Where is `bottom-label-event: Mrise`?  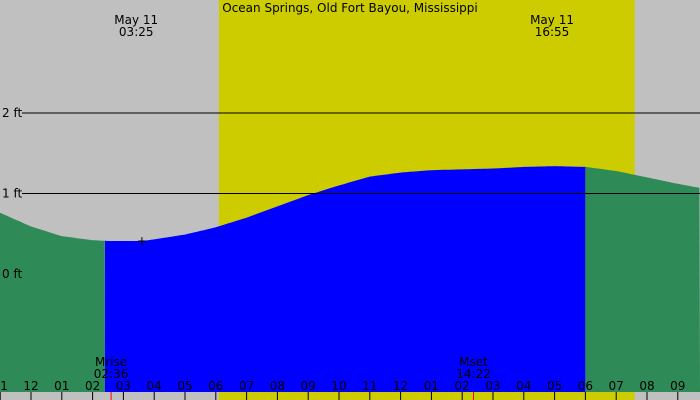
bottom-label-event: Mrise is located at coordinates (111, 362).